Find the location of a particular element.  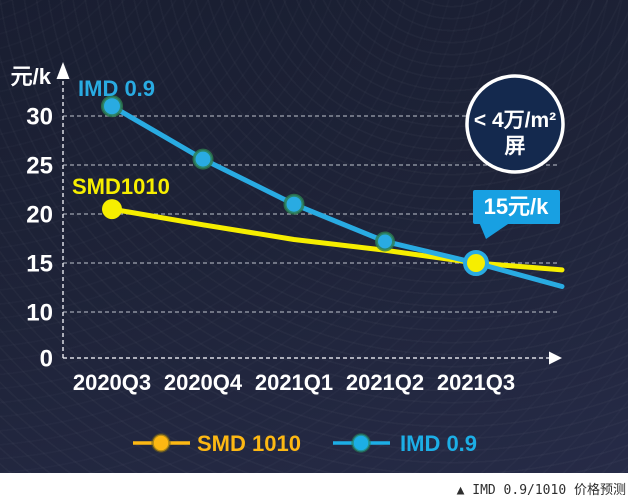

legend-item-smd: SMD 1010 is located at coordinates (217, 443).